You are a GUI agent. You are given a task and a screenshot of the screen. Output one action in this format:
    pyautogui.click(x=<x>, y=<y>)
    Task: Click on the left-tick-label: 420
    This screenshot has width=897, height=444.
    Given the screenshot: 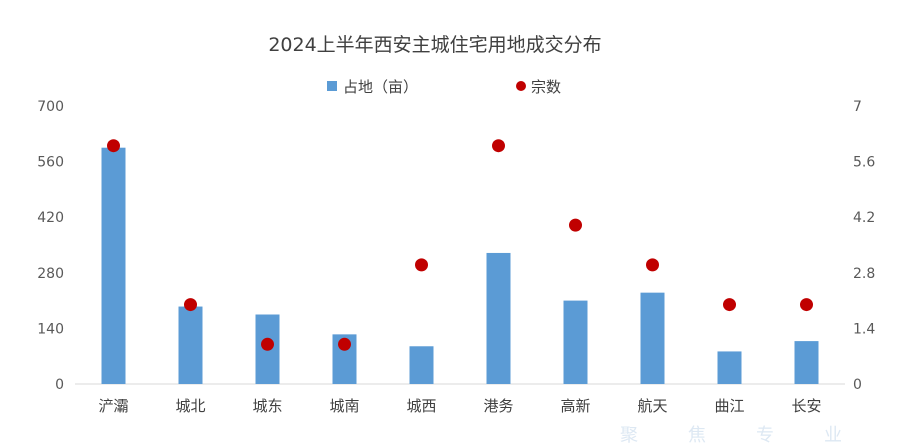 What is the action you would take?
    pyautogui.click(x=50, y=218)
    